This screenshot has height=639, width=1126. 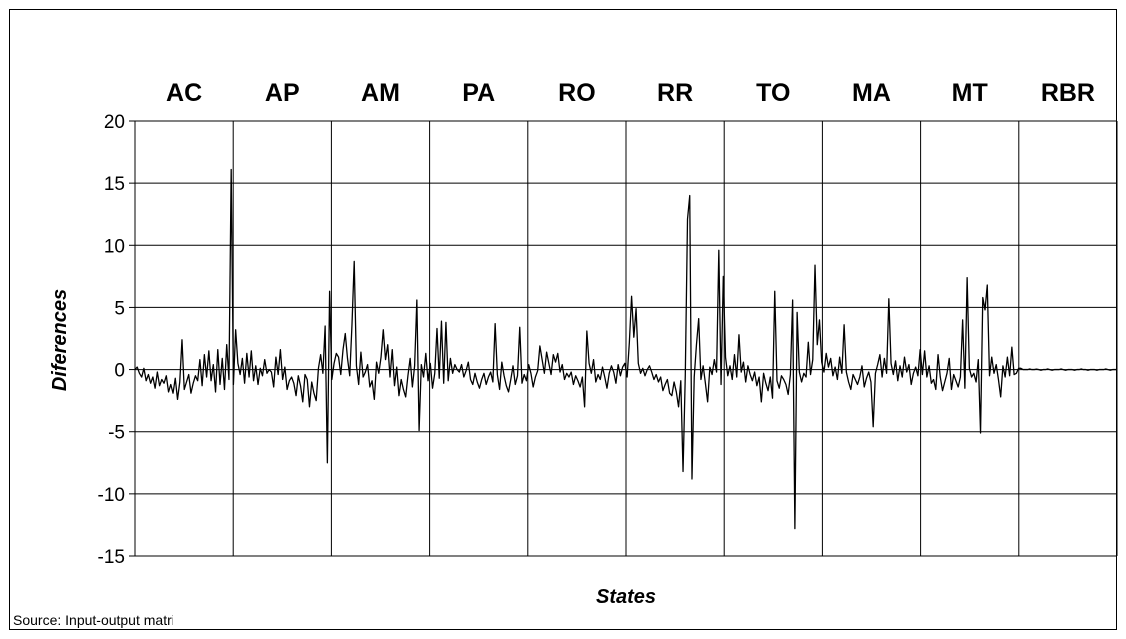 I want to click on state-label-ap: AP, so click(x=282, y=93).